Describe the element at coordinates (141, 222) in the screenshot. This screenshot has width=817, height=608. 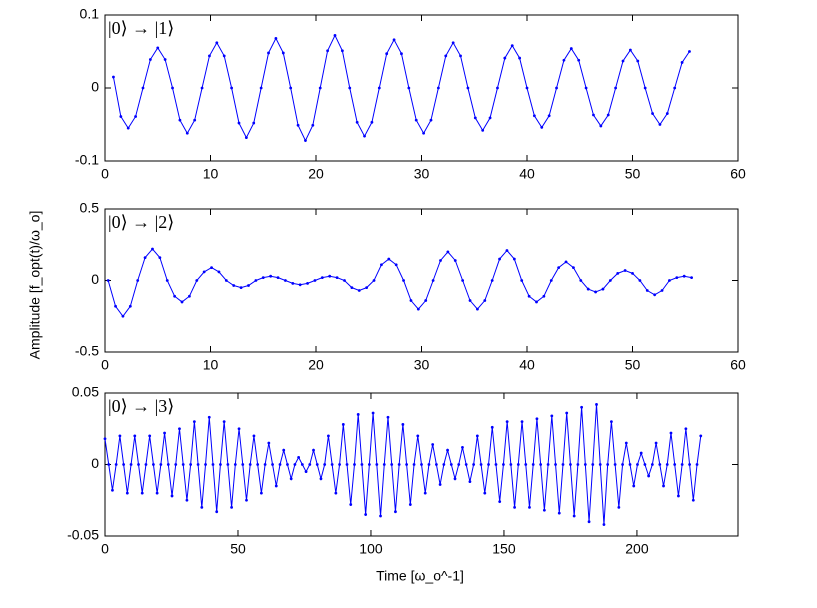
I see `annotation: |0⟩ → |2⟩` at that location.